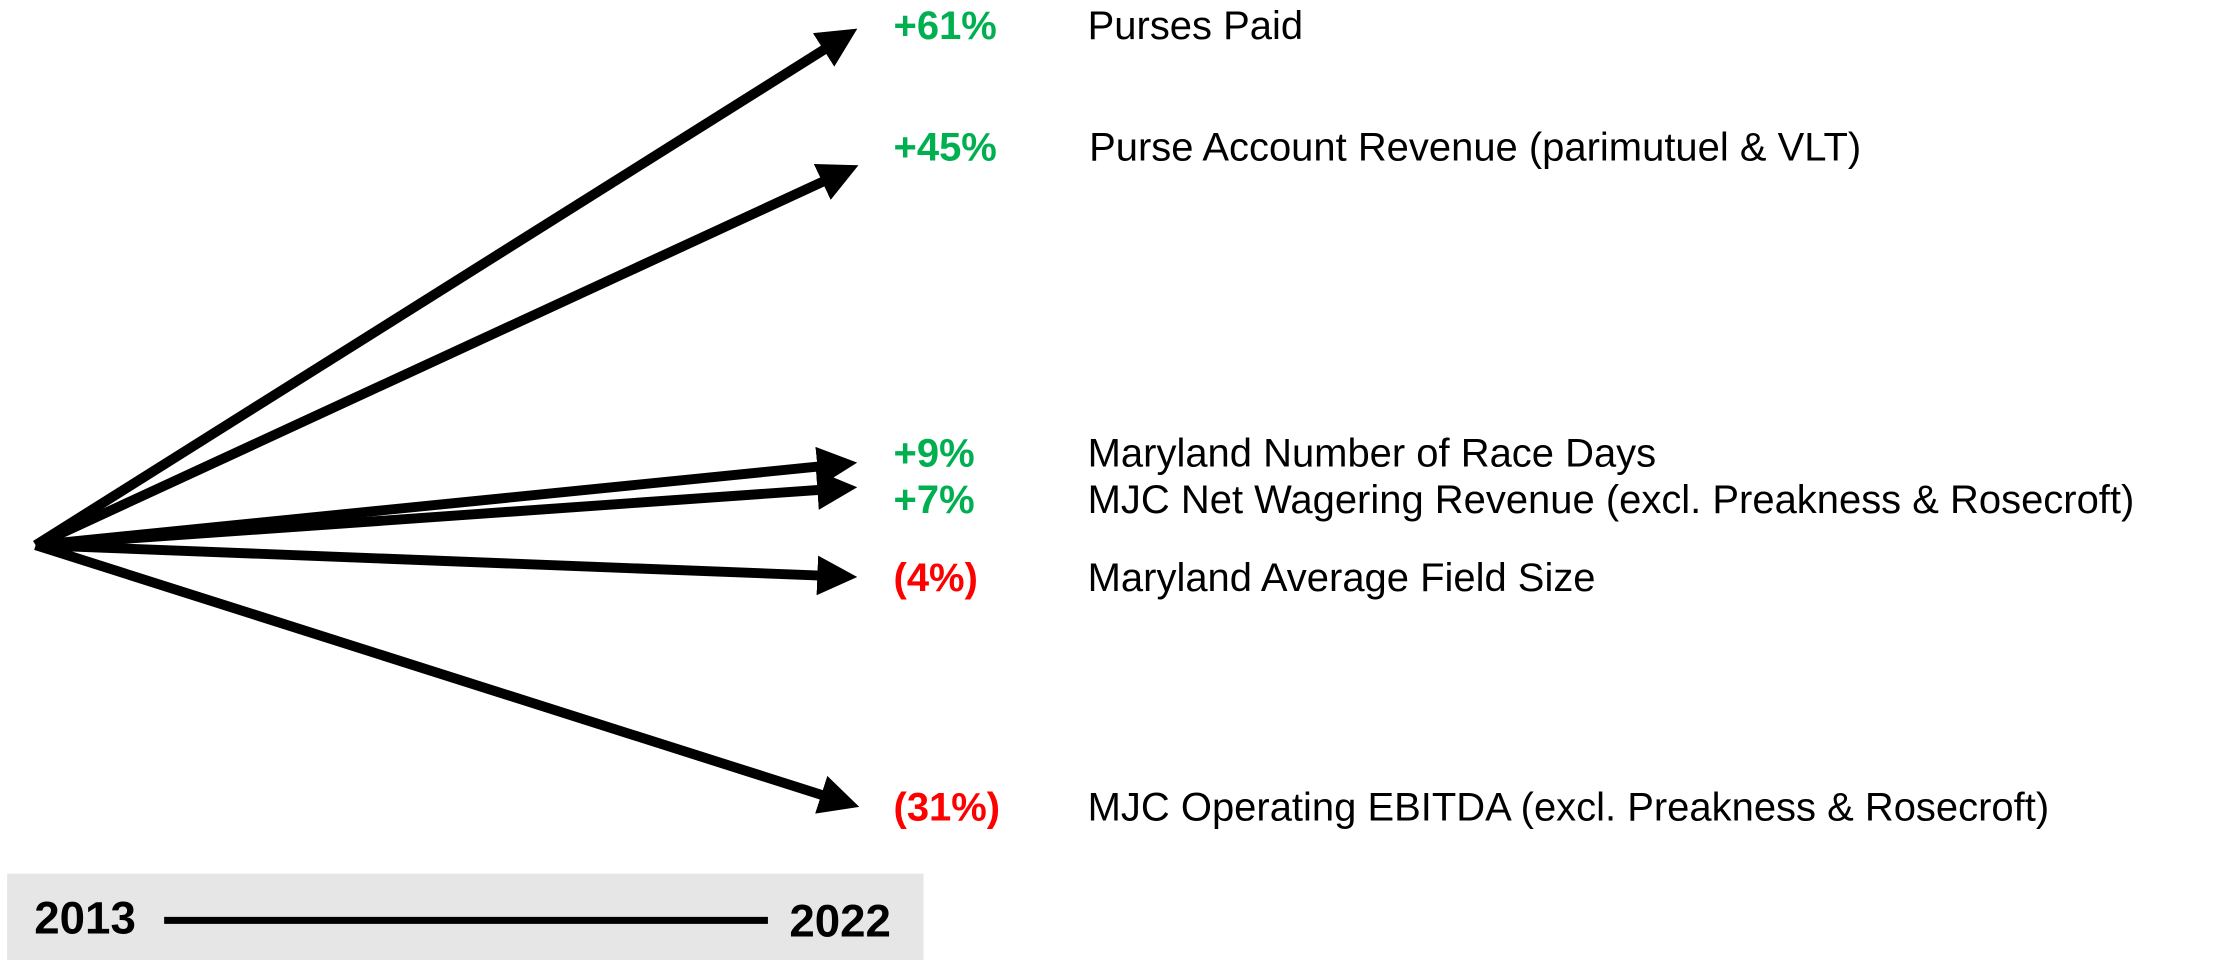 The width and height of the screenshot is (2221, 960). Describe the element at coordinates (1342, 578) in the screenshot. I see `label: Maryland Average Field Size` at that location.